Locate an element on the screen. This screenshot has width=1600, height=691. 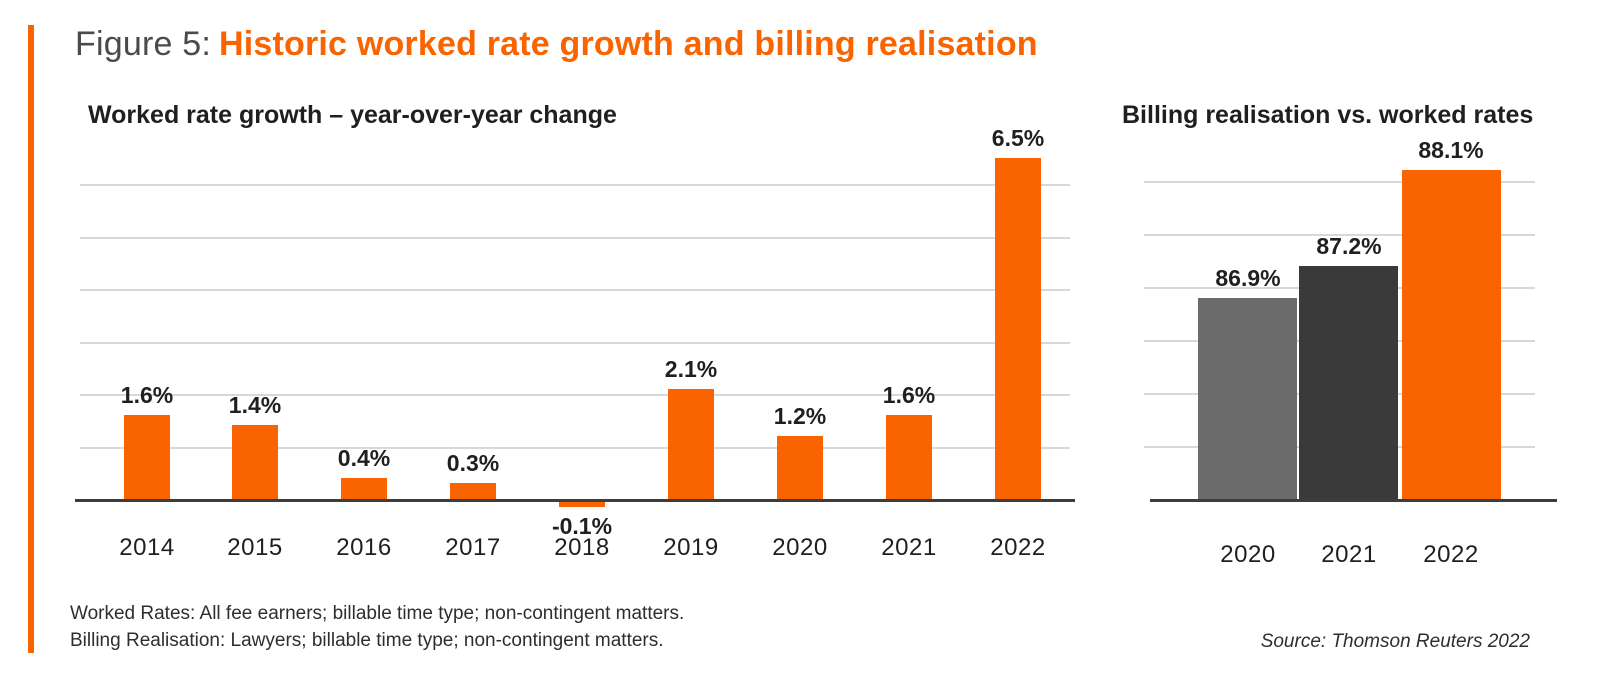
bar-value-label: 2.1% is located at coordinates (691, 369).